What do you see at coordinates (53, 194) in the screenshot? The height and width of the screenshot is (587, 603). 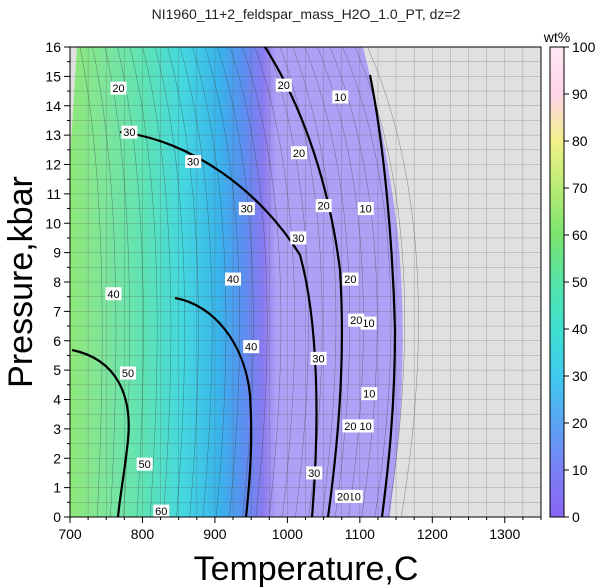 I see `y-tick-label: 11` at bounding box center [53, 194].